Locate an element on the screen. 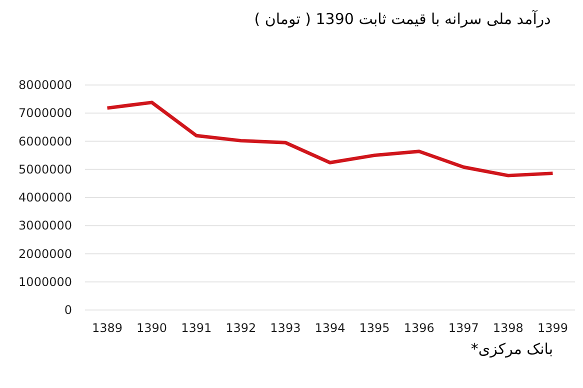  x-tick-label: 1395 is located at coordinates (374, 328).